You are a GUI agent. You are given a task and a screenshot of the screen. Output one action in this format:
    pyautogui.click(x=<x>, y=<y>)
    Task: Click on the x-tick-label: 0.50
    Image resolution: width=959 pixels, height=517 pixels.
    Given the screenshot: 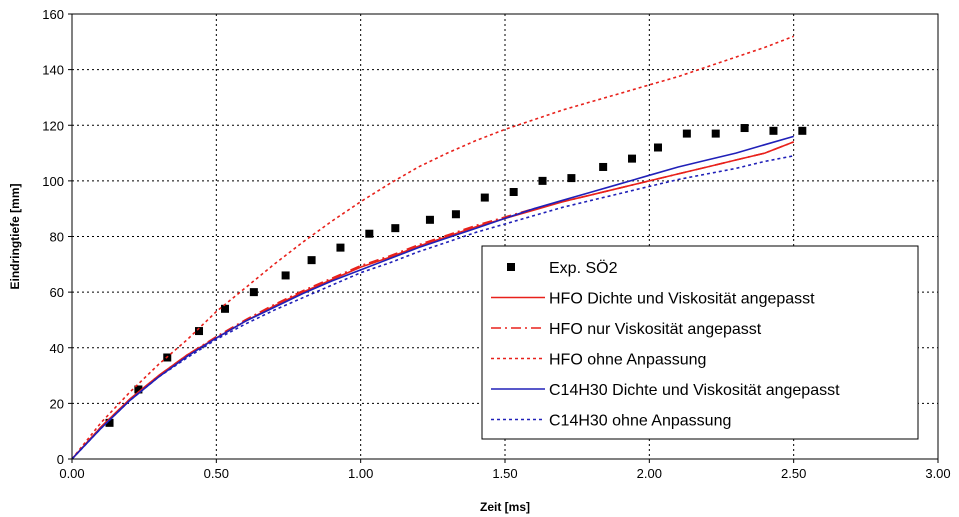 What is the action you would take?
    pyautogui.click(x=216, y=473)
    